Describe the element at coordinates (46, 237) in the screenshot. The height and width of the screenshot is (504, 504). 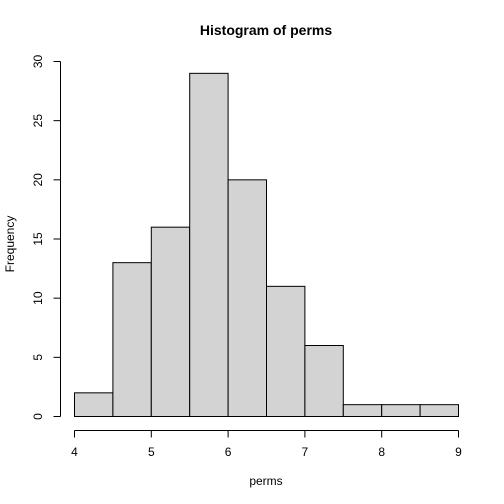
I see `y-axis: 0 5 10 15 20 25 30` at that location.